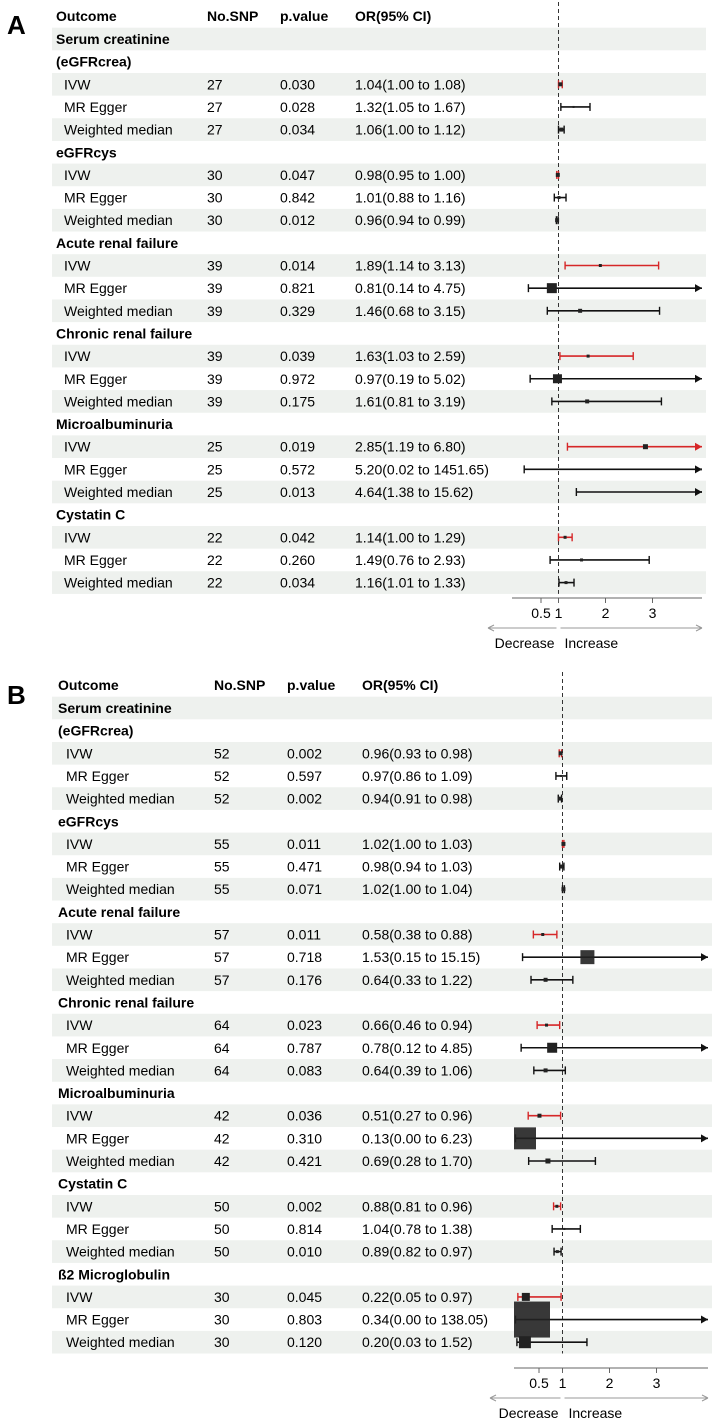  Describe the element at coordinates (304, 1116) in the screenshot. I see `pvalue-value: 0.036` at that location.